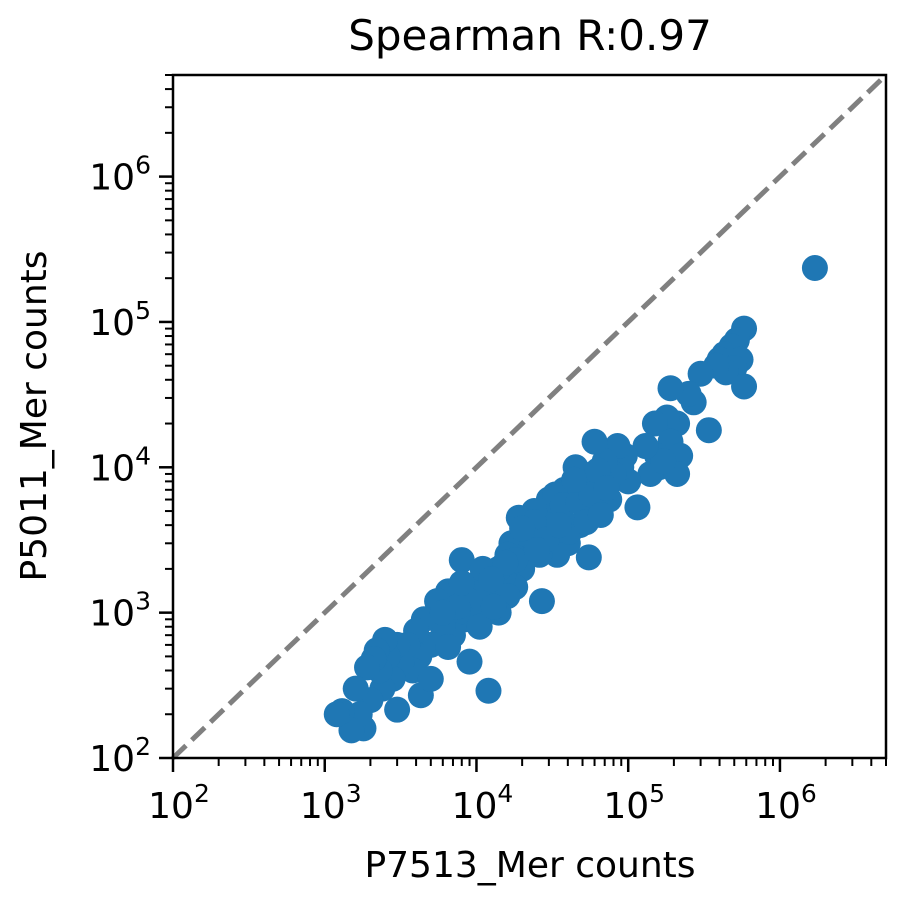  I want to click on x-tick-label: 10², so click(179, 803).